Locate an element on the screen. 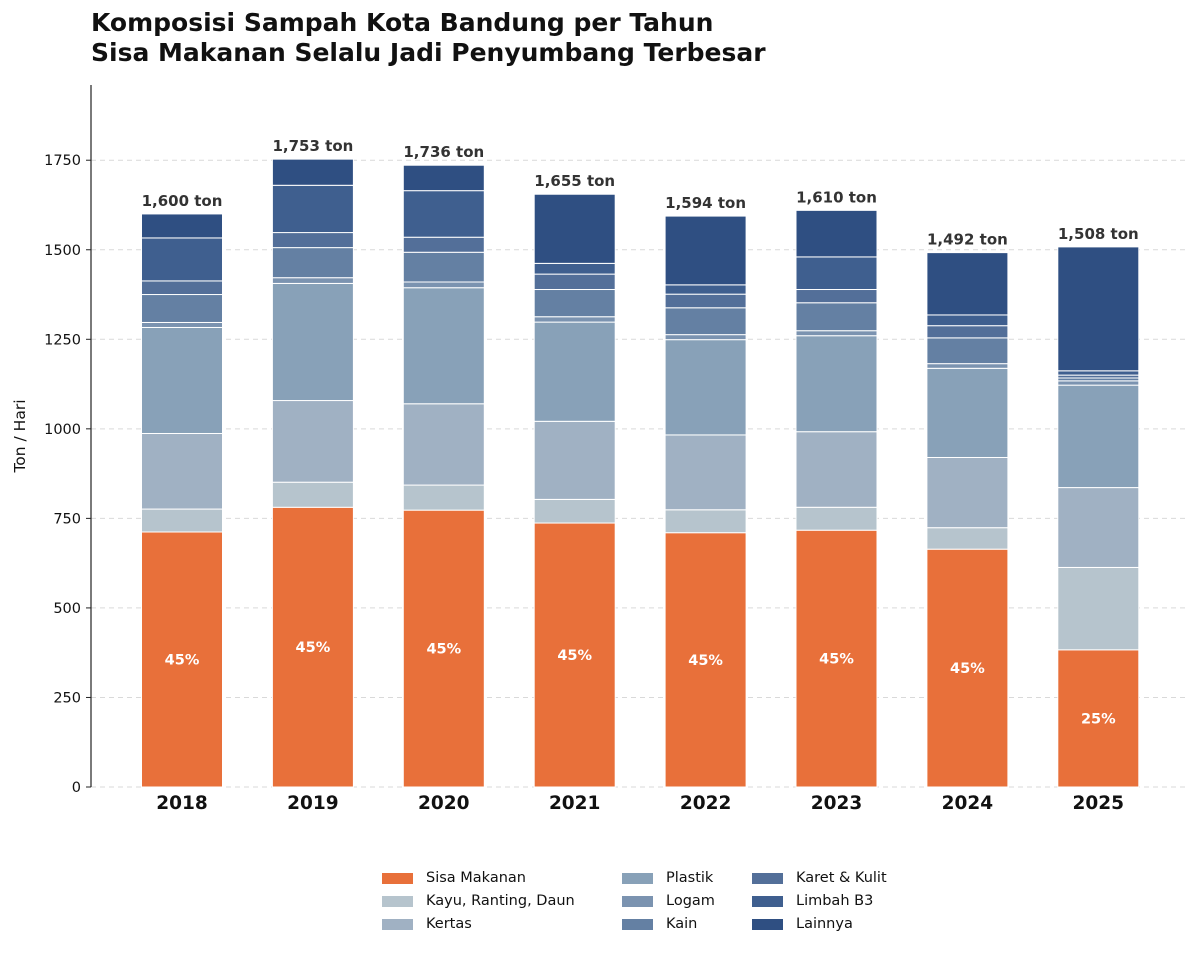  y-tick-label: 1750 is located at coordinates (62, 161).